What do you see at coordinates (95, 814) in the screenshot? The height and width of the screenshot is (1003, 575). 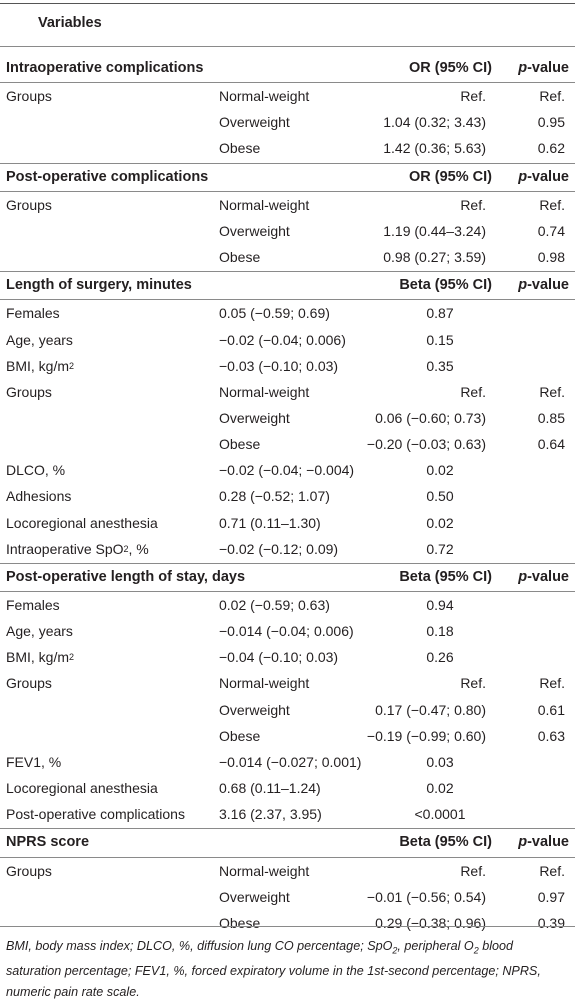 I see `row-label-text: Post-operative complications` at bounding box center [95, 814].